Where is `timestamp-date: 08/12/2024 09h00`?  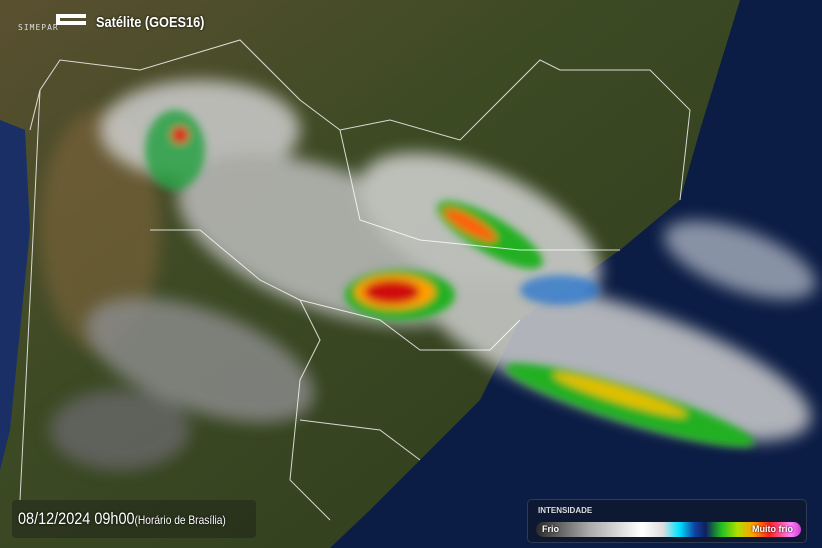 timestamp-date: 08/12/2024 09h00 is located at coordinates (76, 518).